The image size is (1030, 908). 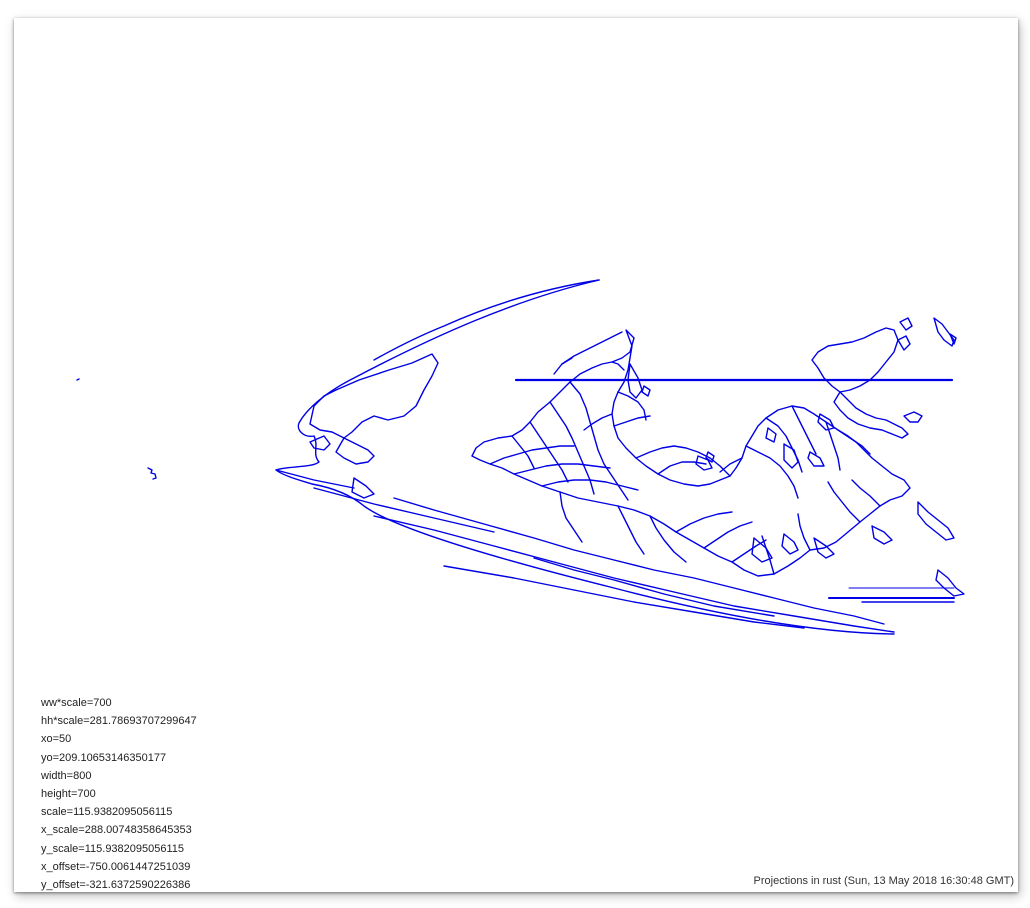 What do you see at coordinates (119, 721) in the screenshot?
I see `param-line: hh*scale=281.78693707299647` at bounding box center [119, 721].